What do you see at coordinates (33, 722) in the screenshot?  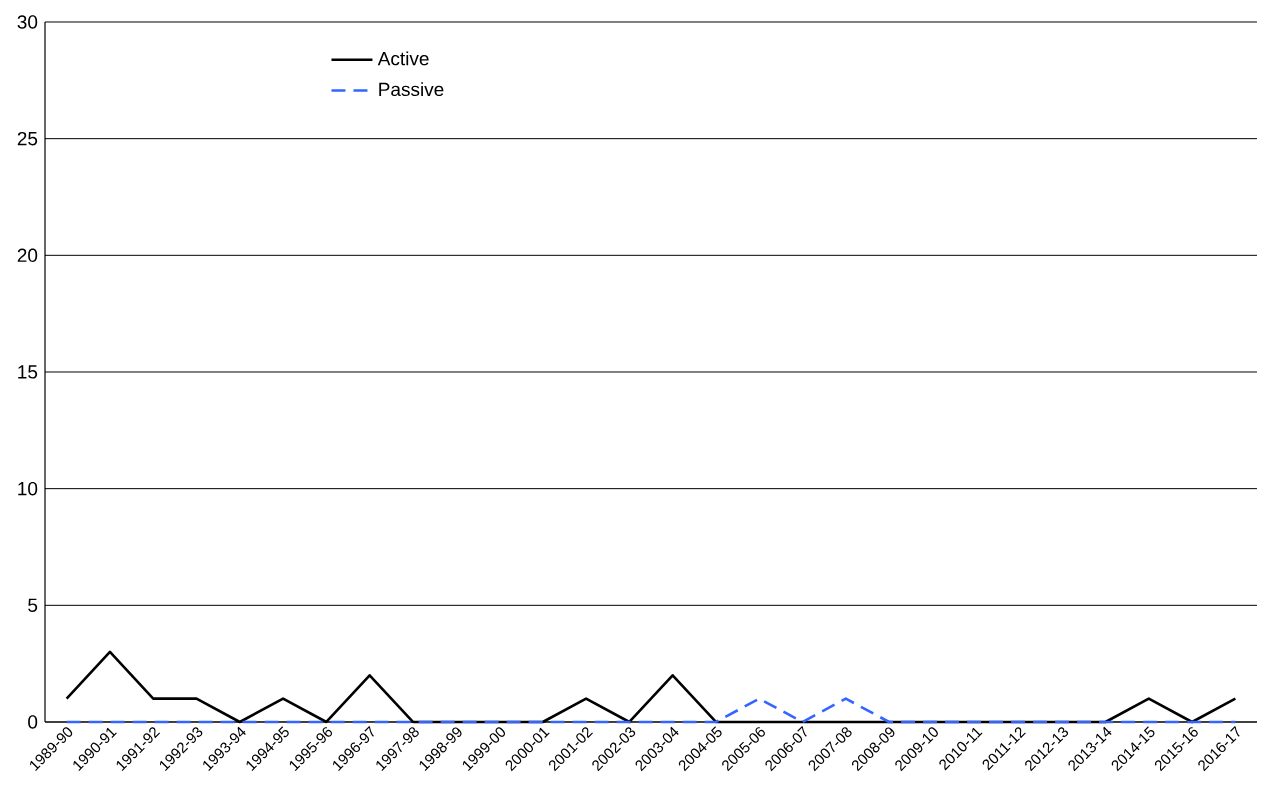 I see `y-tick-label: 0` at bounding box center [33, 722].